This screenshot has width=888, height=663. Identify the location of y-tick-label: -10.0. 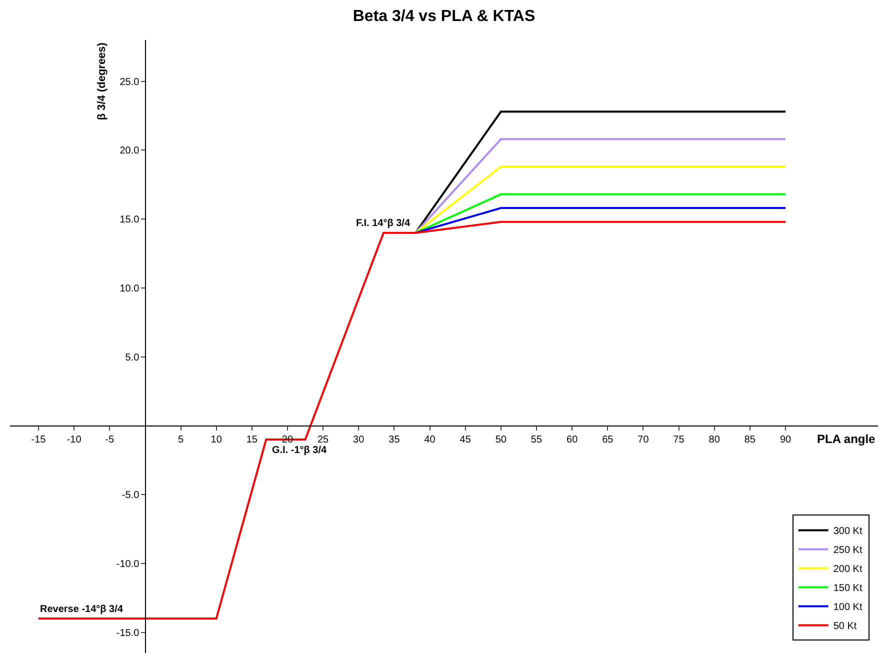
(128, 564).